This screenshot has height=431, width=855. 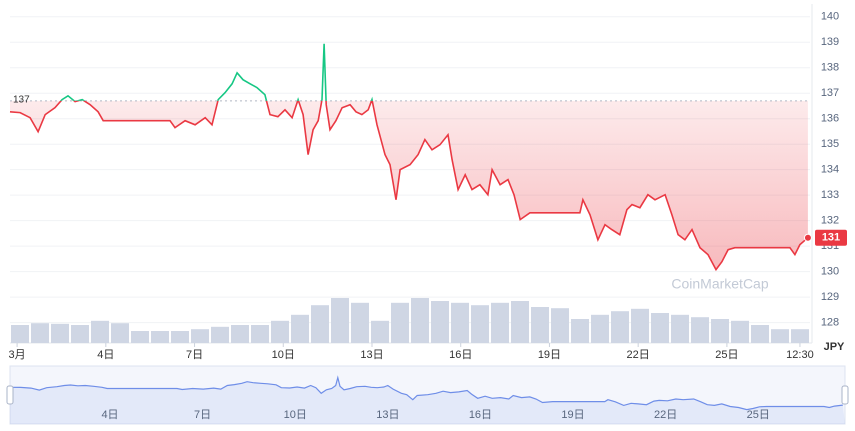 I want to click on navigator-tick-label: 25日, so click(x=758, y=415).